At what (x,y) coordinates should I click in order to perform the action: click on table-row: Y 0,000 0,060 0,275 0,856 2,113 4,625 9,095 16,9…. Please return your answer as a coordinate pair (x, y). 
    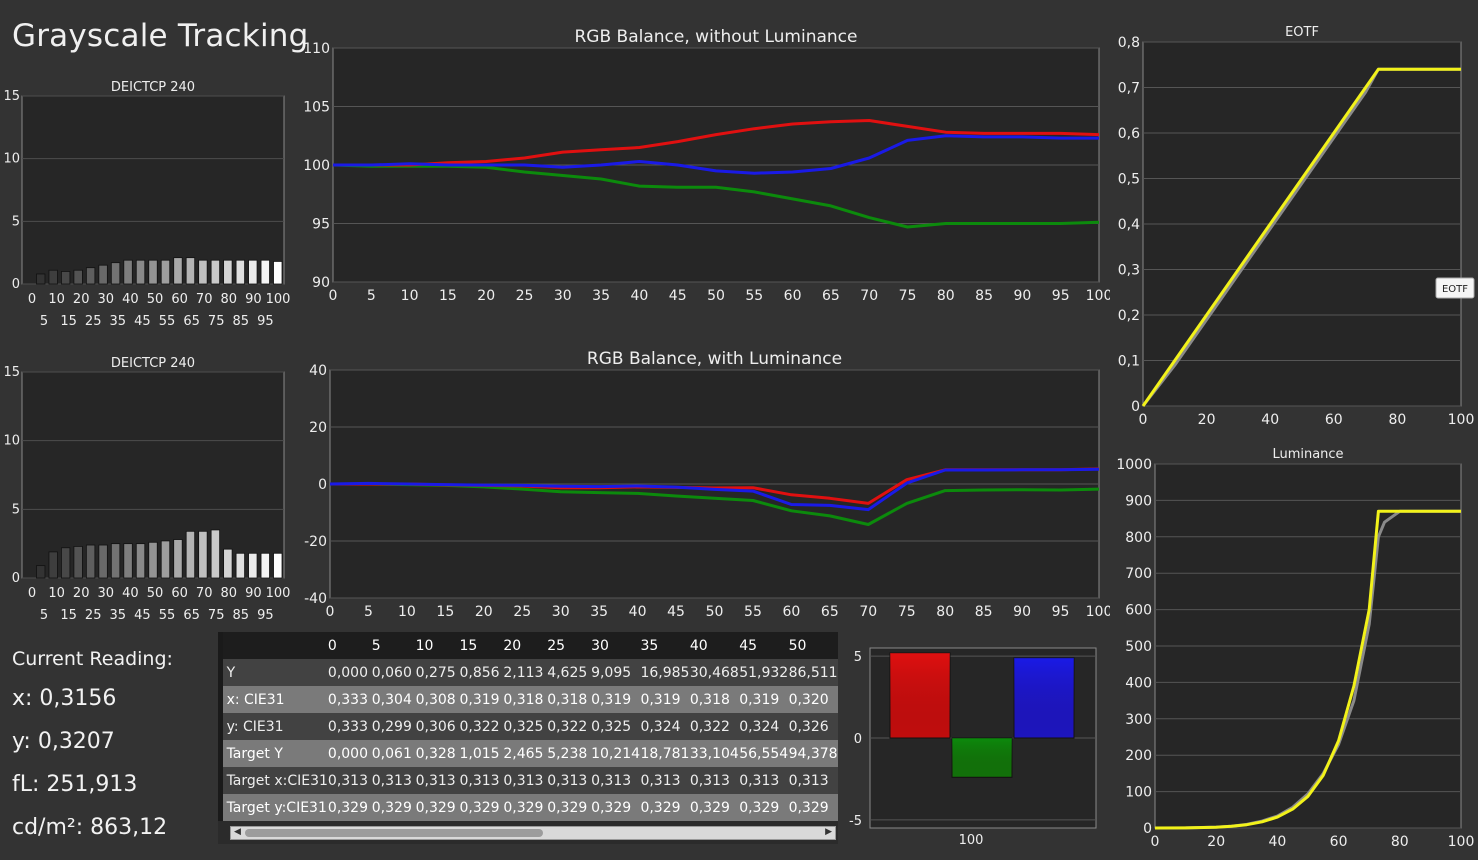
    Looking at the image, I should click on (528, 672).